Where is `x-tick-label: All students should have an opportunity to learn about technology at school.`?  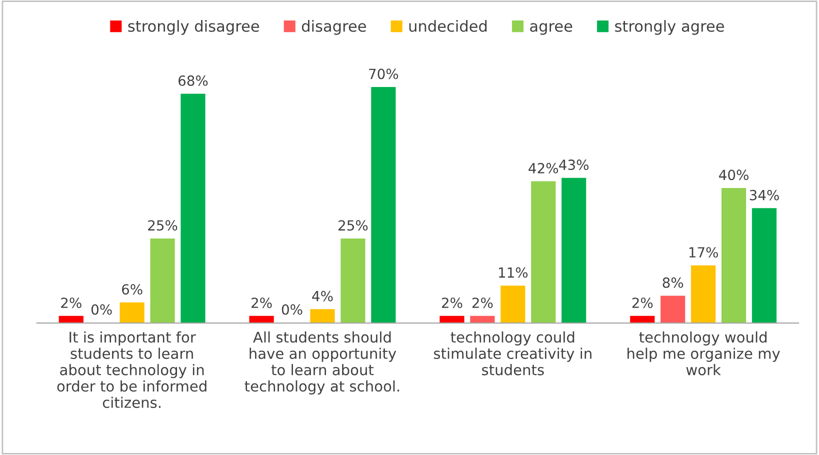
x-tick-label: All students should have an opportunity to learn about technology at school. is located at coordinates (322, 362).